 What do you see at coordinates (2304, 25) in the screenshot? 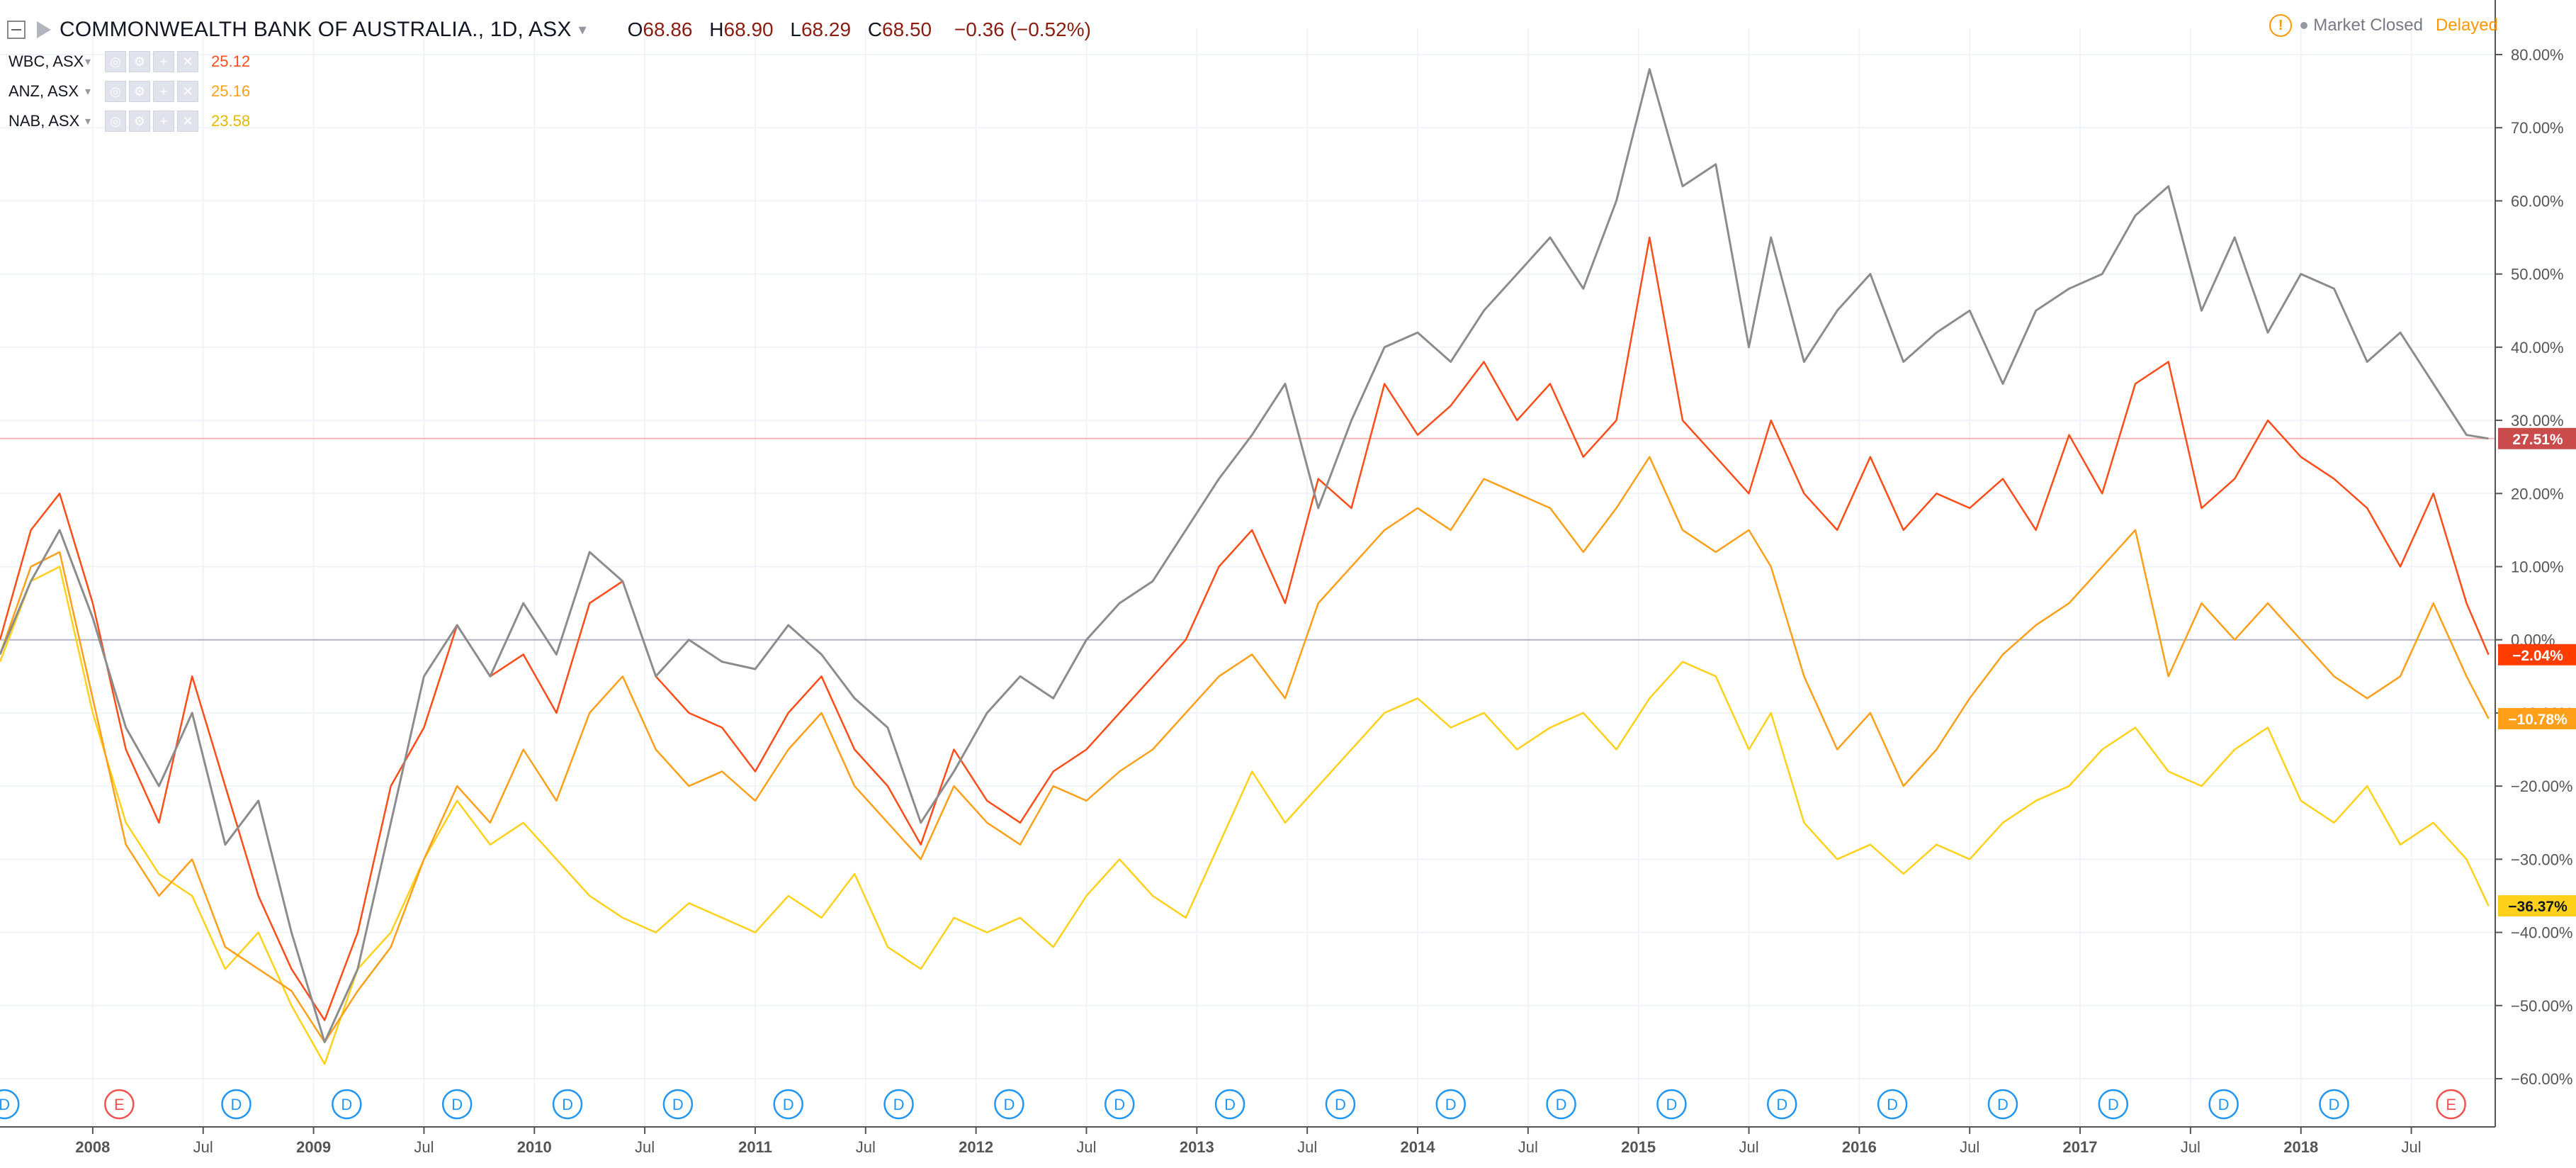
I see `status-dot-icon` at bounding box center [2304, 25].